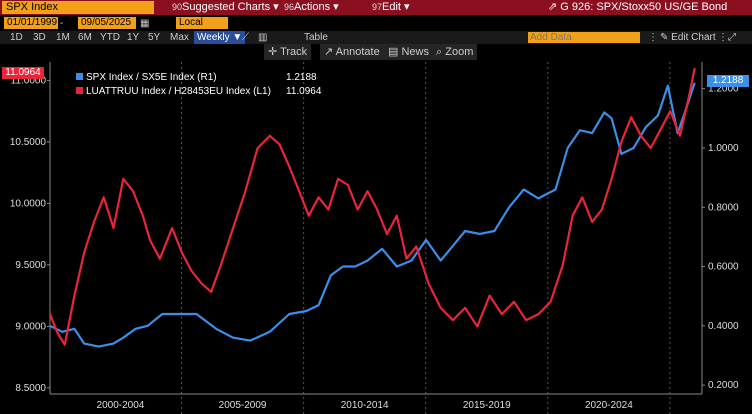  What do you see at coordinates (329, 52) in the screenshot?
I see `annotate-icon: ↗` at bounding box center [329, 52].